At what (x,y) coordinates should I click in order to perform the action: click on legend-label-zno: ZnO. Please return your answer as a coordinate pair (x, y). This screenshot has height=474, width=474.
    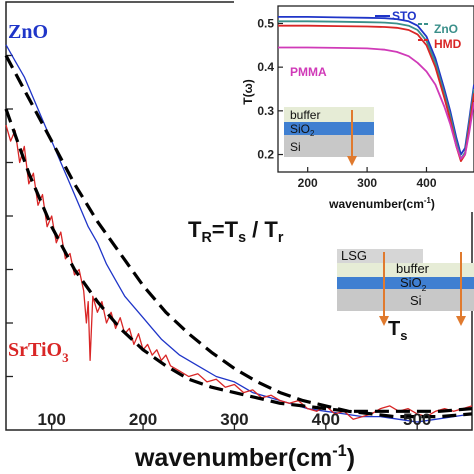
    Looking at the image, I should click on (446, 29).